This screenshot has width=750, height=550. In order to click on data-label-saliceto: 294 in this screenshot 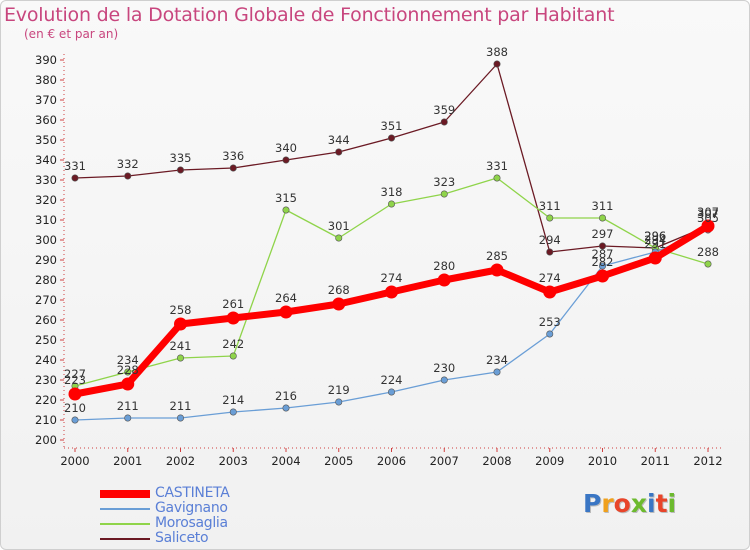, I will do `click(550, 240)`.